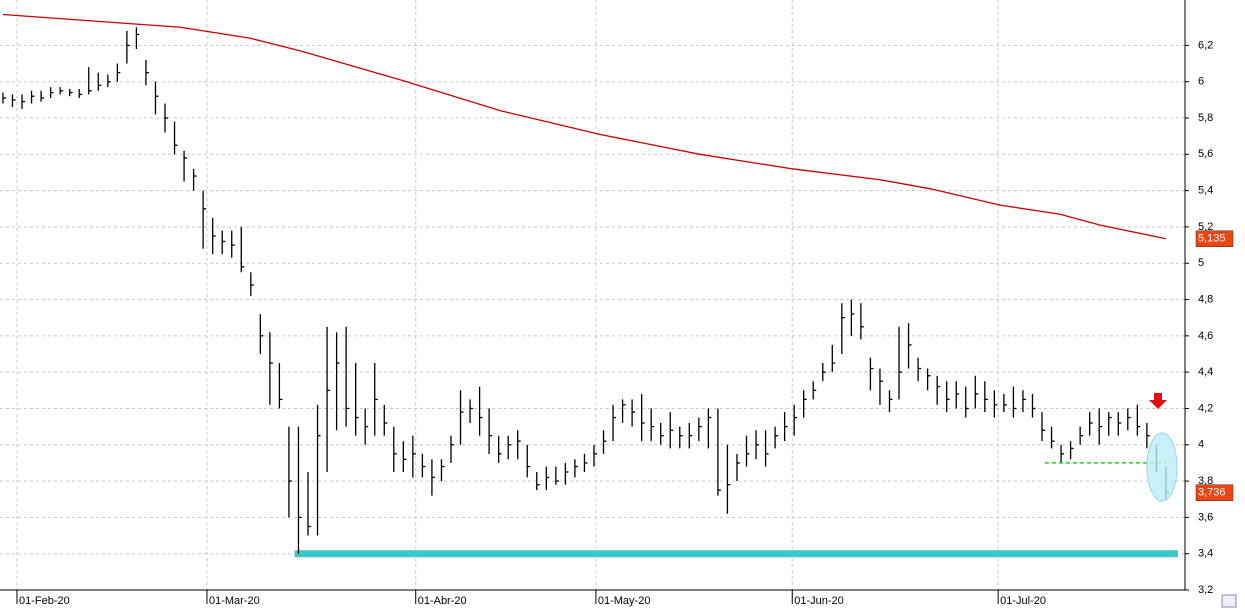 This screenshot has height=611, width=1245. I want to click on close-last-label: 3,736, so click(1212, 493).